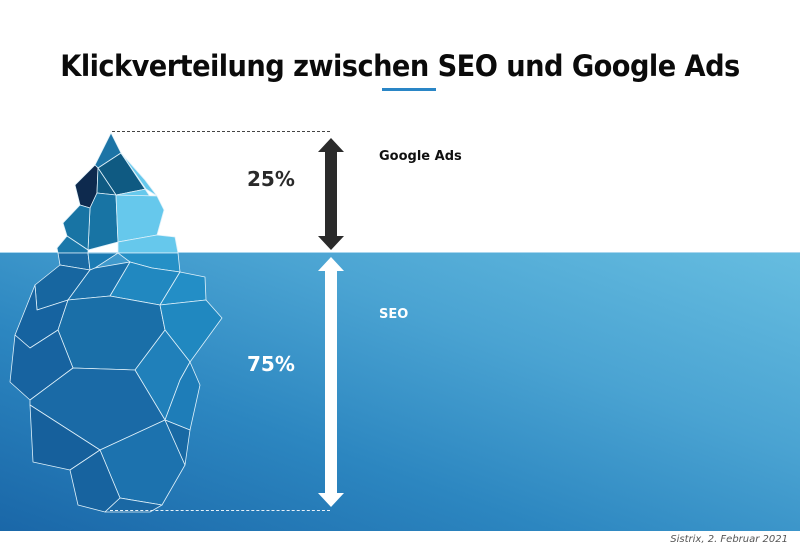  I want to click on ads-double-arrow-icon, so click(331, 194).